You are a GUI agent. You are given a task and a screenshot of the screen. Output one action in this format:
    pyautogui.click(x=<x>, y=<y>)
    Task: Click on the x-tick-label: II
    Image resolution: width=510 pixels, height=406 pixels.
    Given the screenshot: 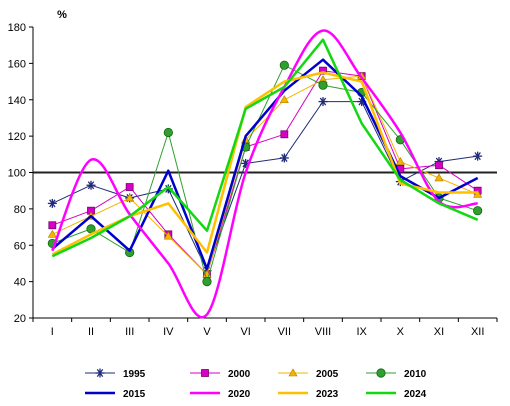 What is the action you would take?
    pyautogui.click(x=91, y=332)
    